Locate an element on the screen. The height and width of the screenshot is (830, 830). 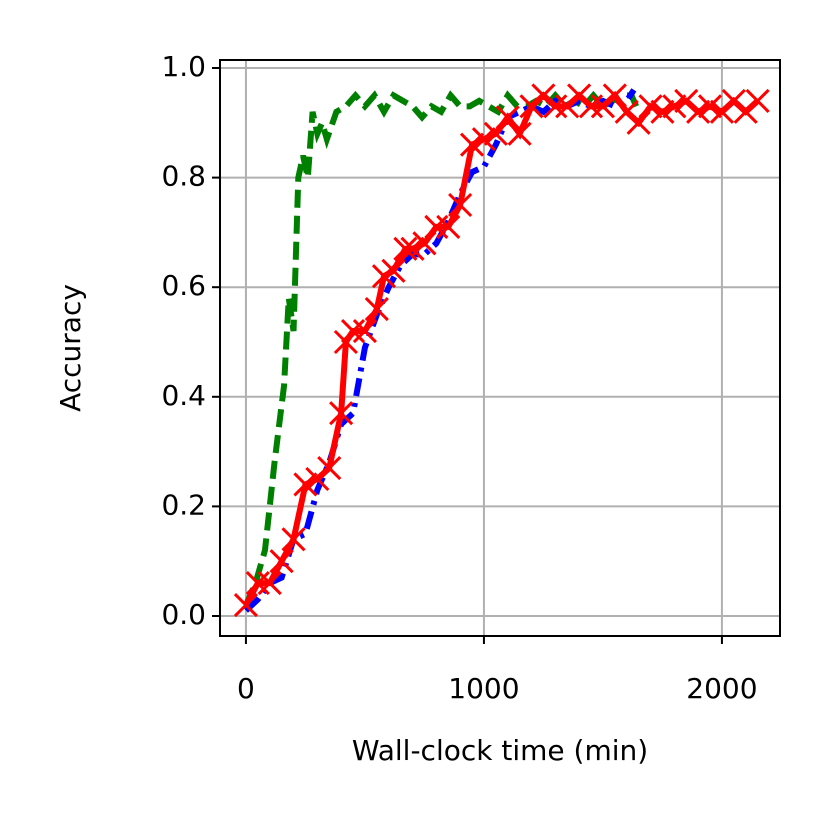
y-tick-label: 0.6 is located at coordinates (183, 285).